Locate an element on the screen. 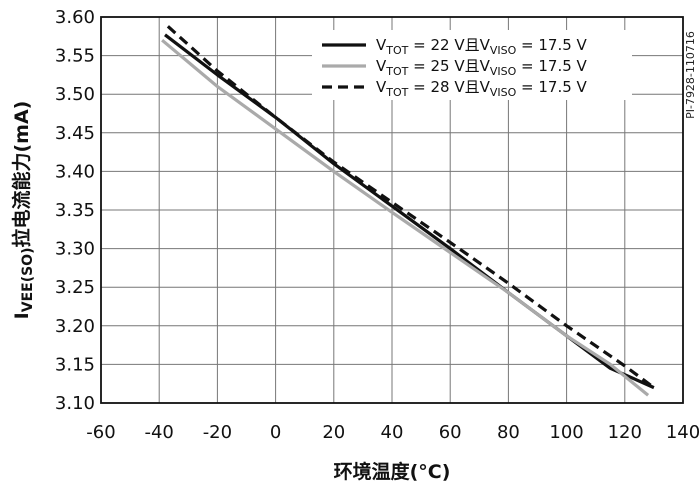 The height and width of the screenshot is (492, 699). y-tick-label: 3.40 is located at coordinates (75, 171).